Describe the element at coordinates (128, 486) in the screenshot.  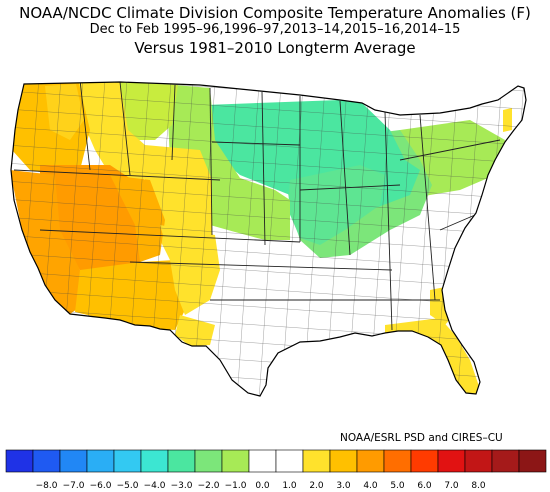
I see `colorbar-tick-label: −5.0` at that location.